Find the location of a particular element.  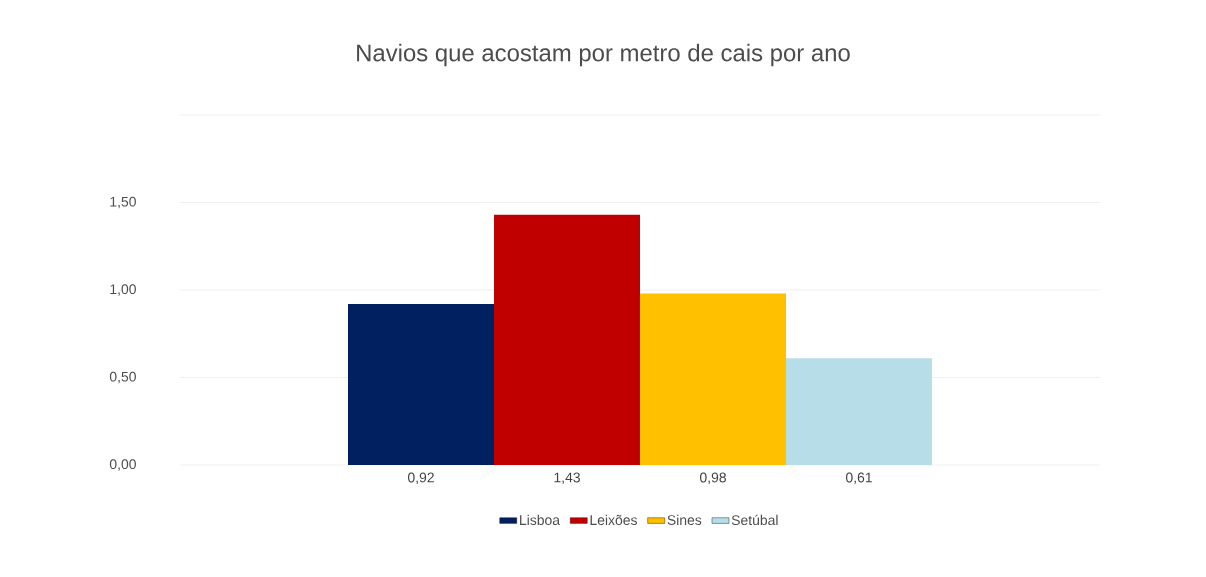

y-tick-label: 1,50 is located at coordinates (123, 202).